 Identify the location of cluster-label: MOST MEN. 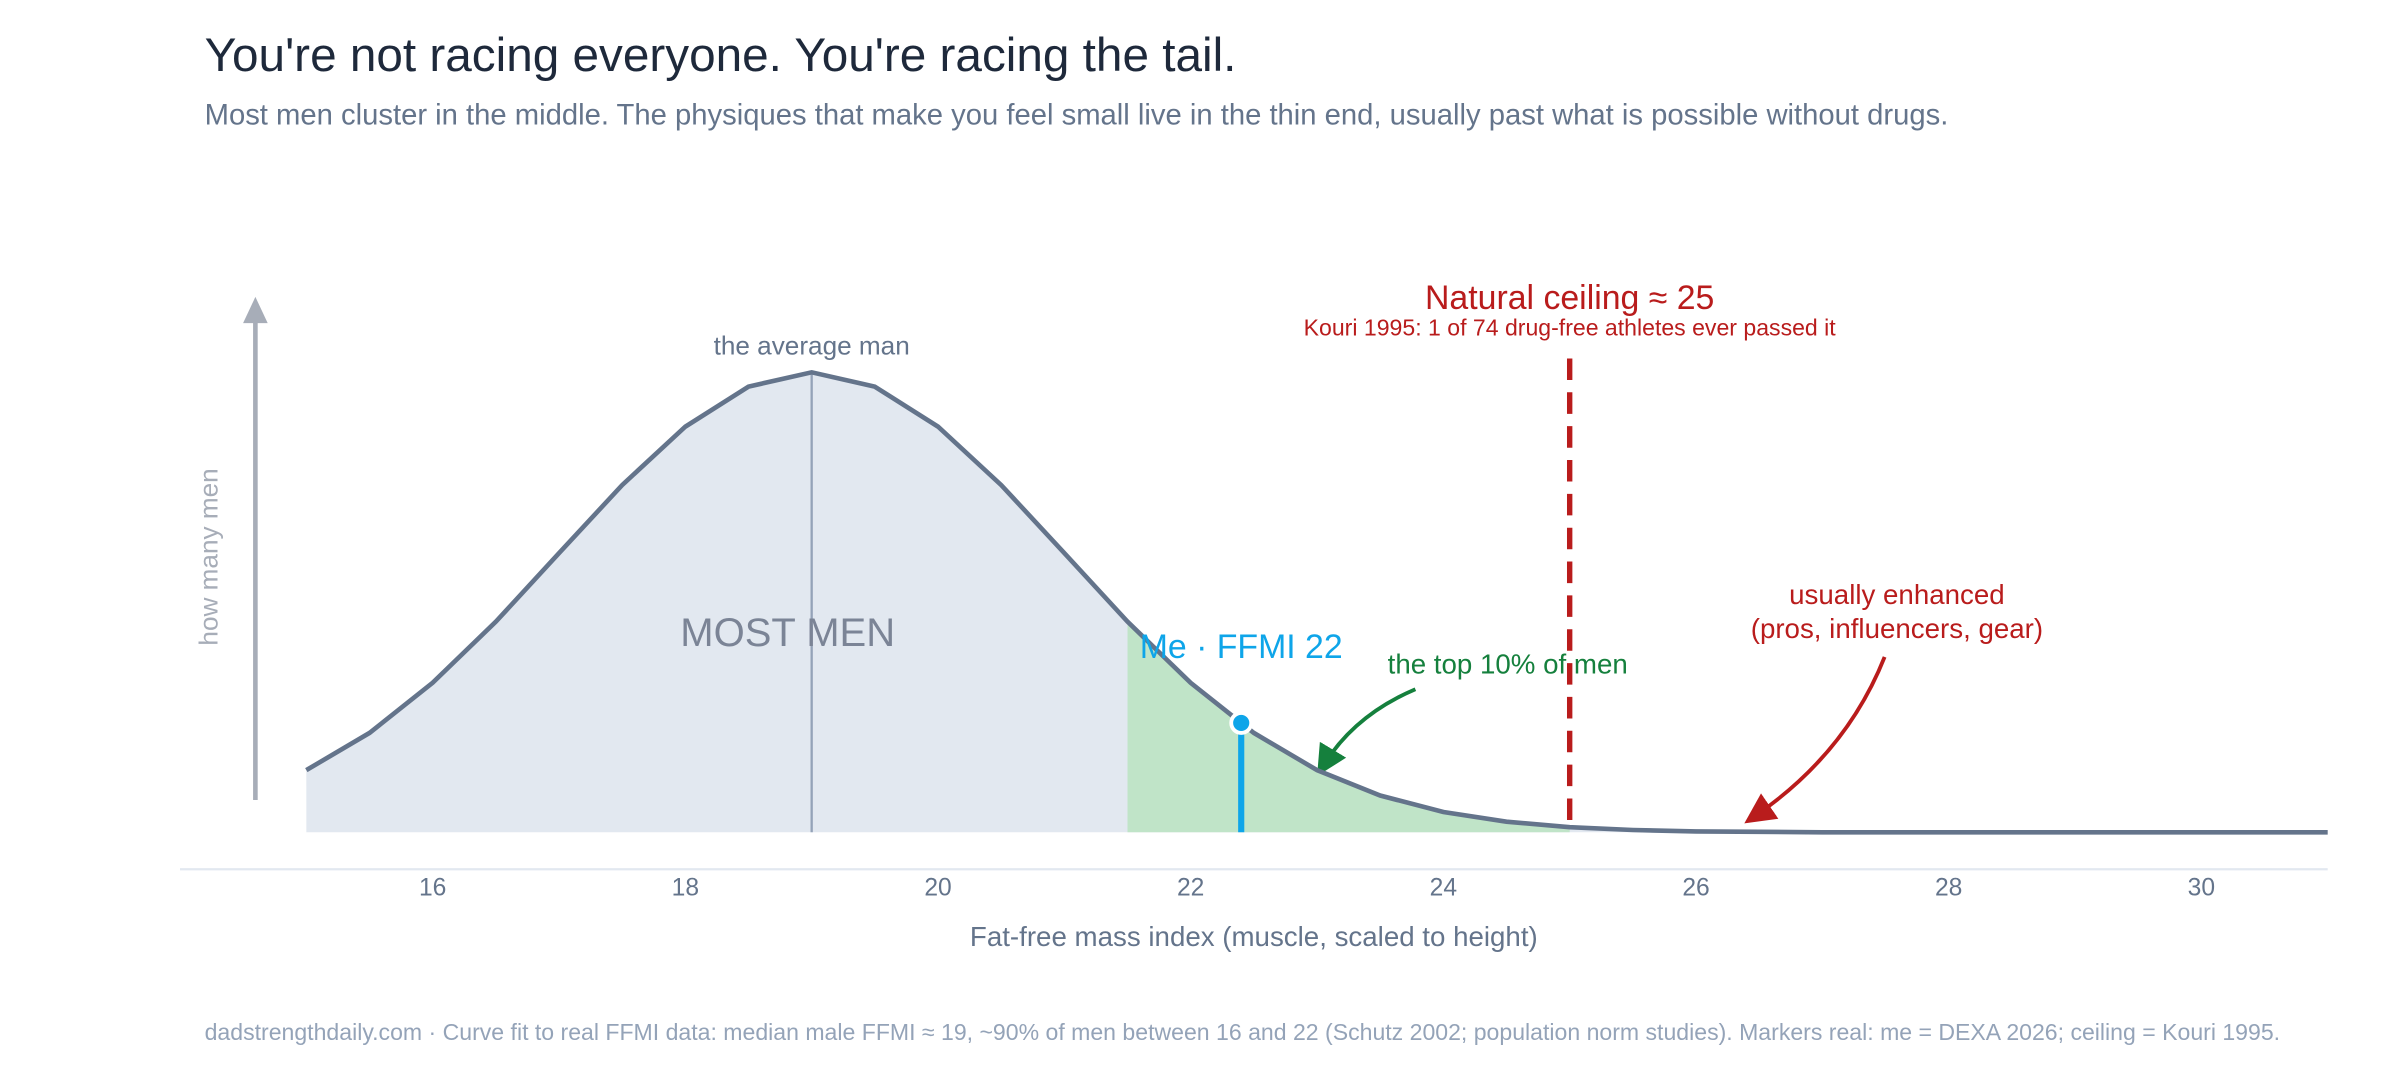
(787, 633).